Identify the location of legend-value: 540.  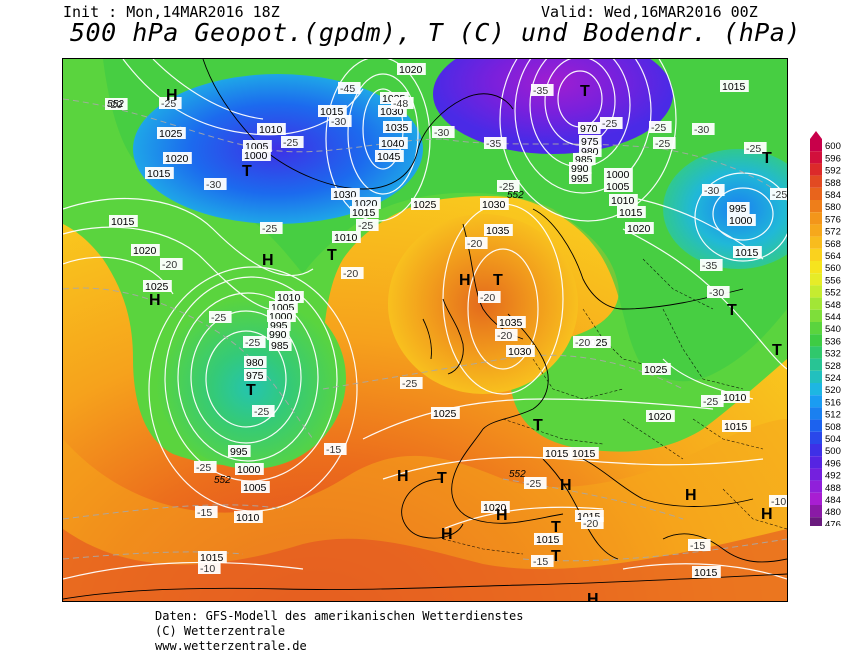
(833, 329).